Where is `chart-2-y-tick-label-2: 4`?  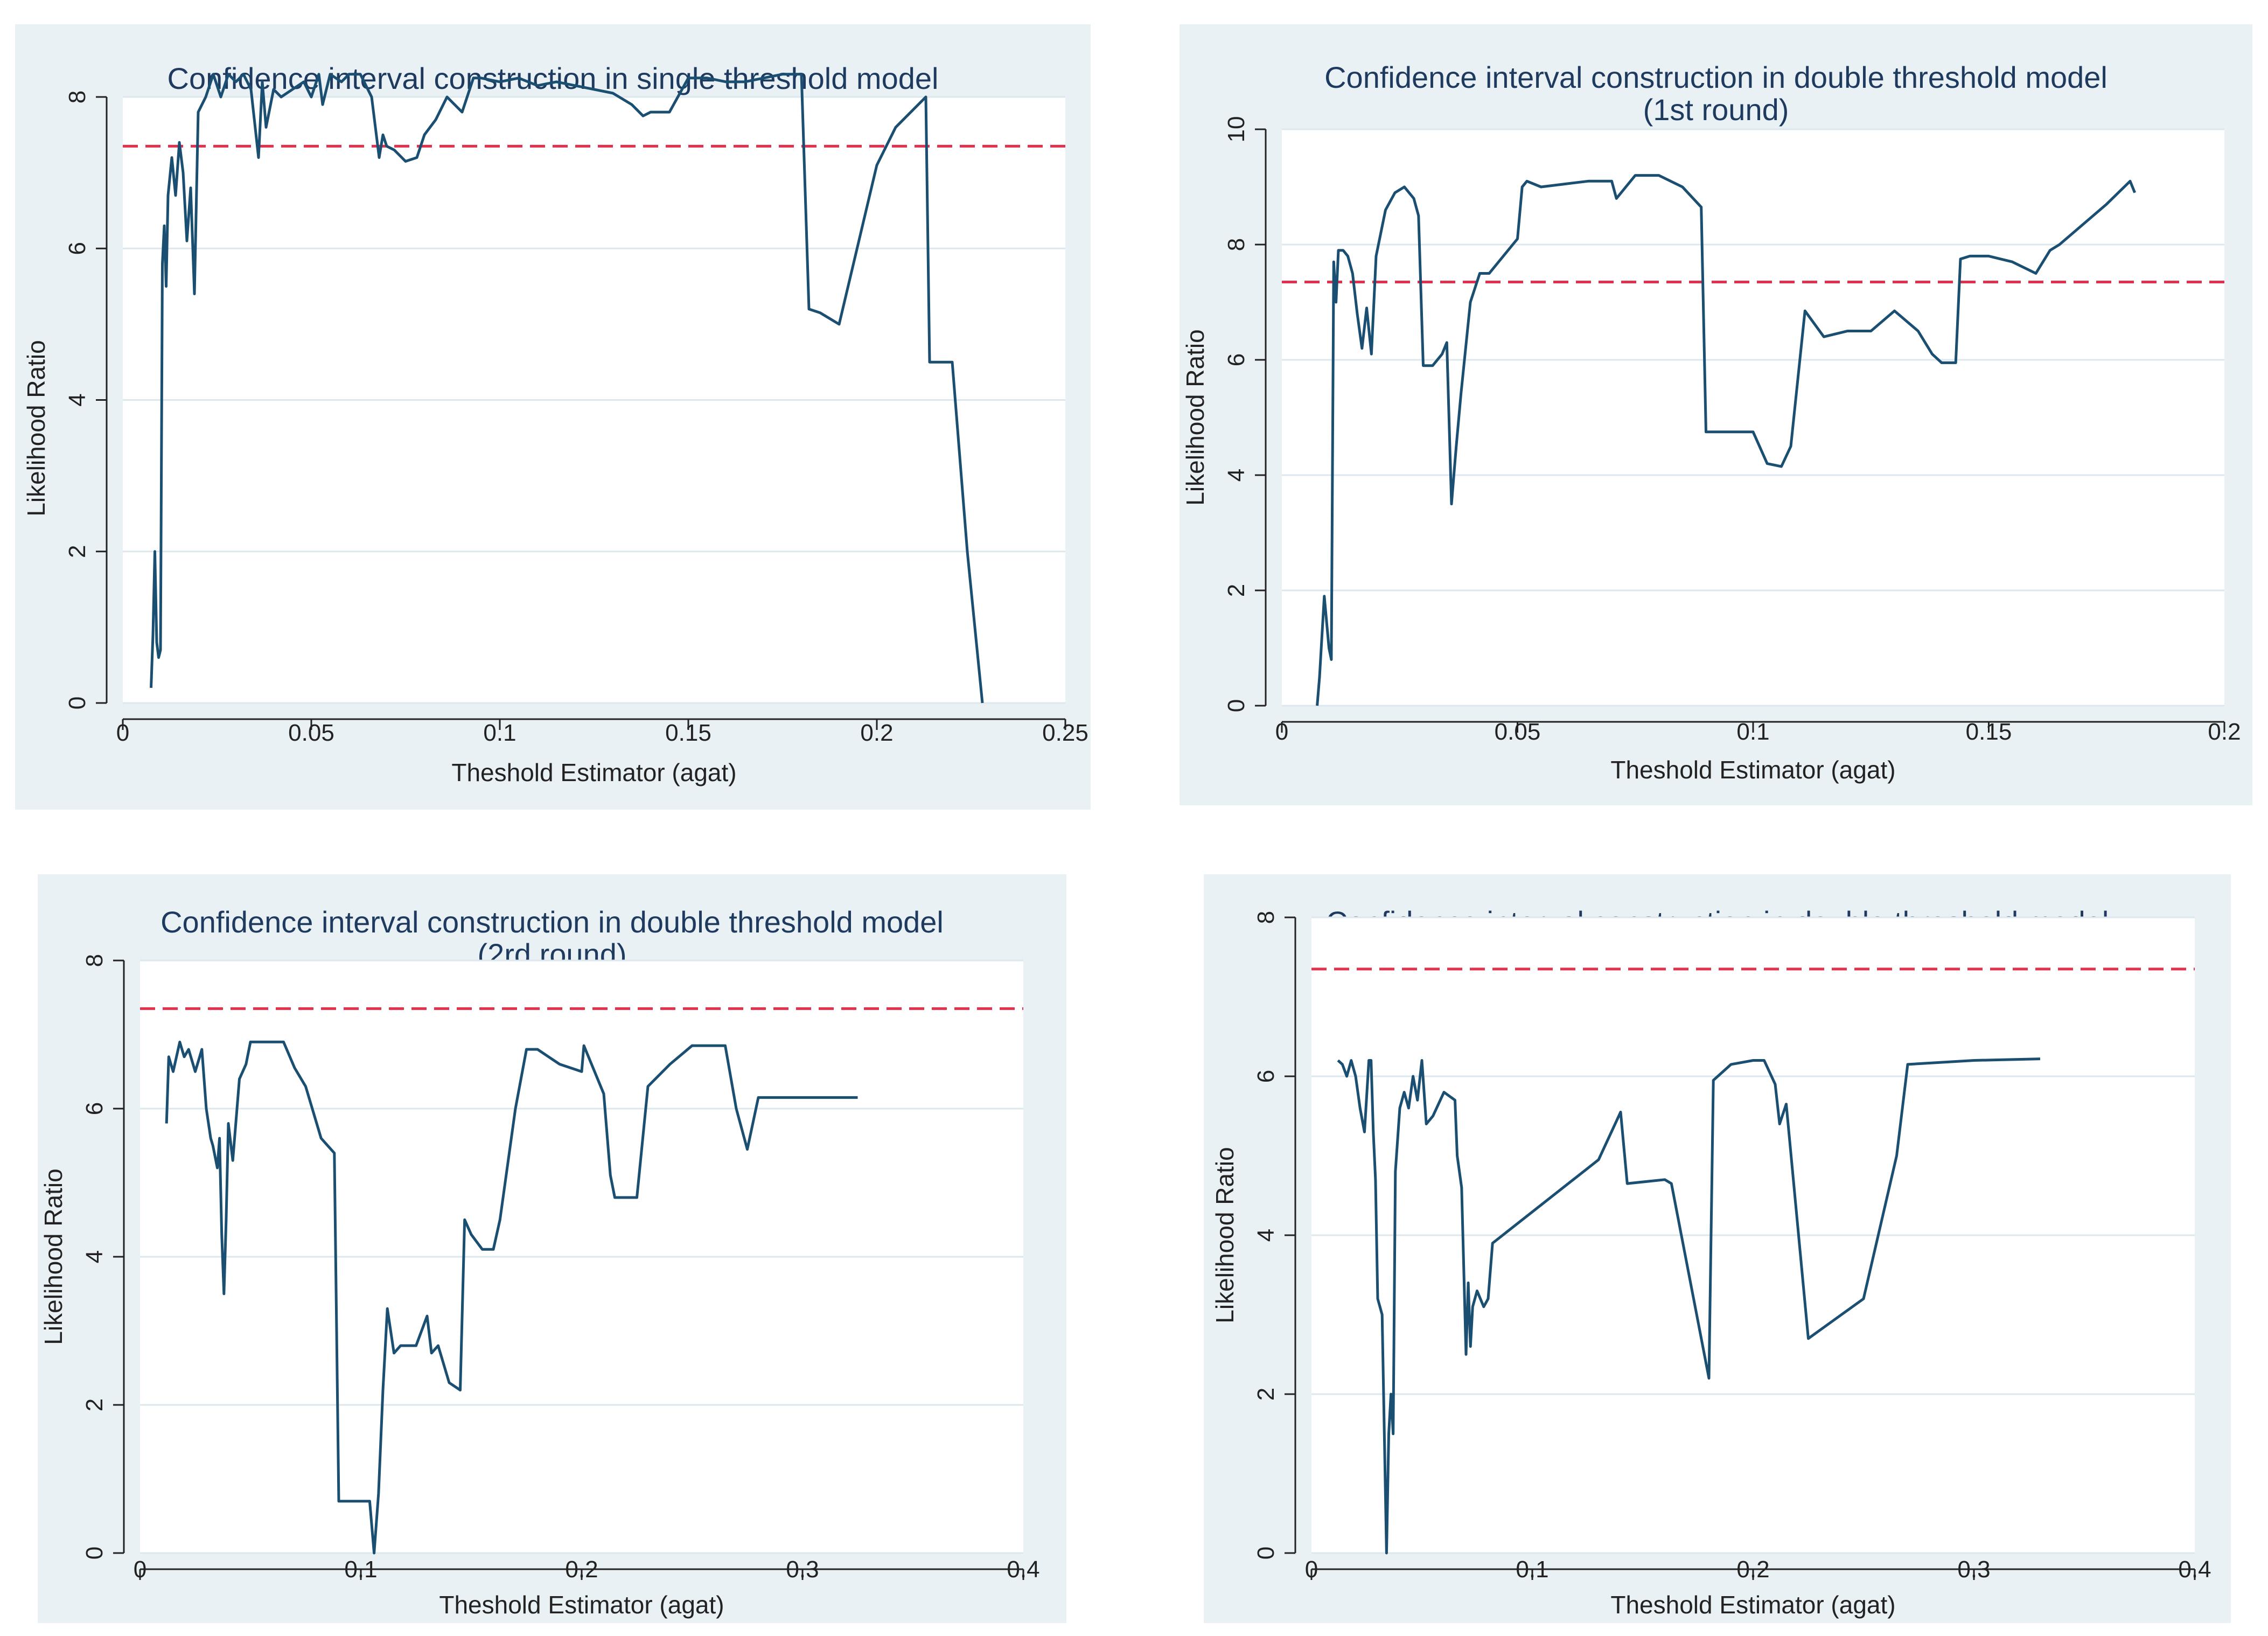 chart-2-y-tick-label-2: 4 is located at coordinates (1236, 475).